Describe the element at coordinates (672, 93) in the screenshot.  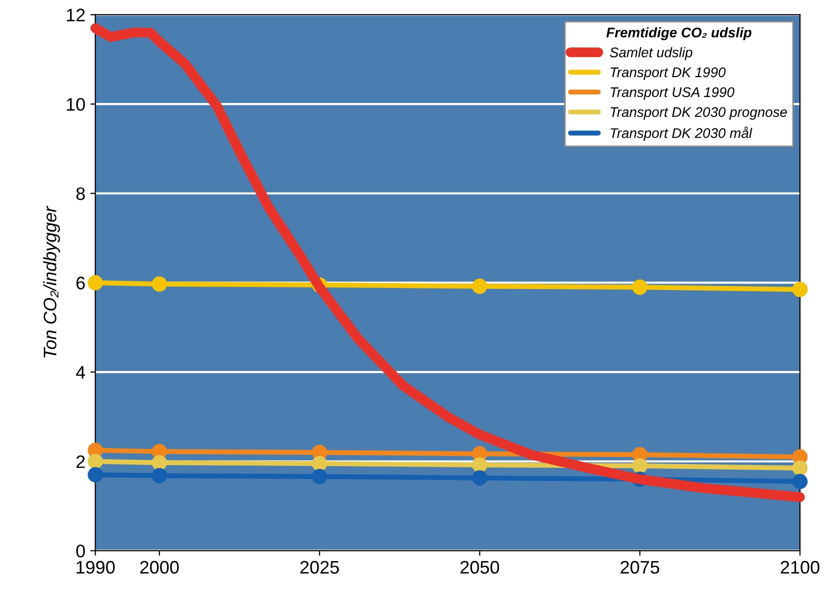
I see `legend-label: Transport USA 1990` at that location.